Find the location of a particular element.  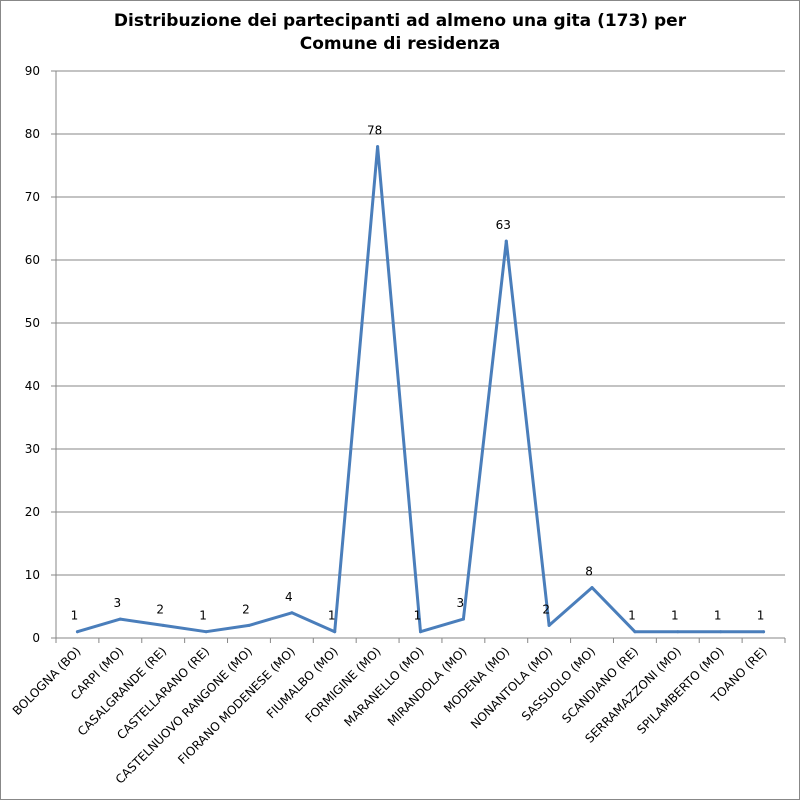

y-tick-label: 40 is located at coordinates (32, 386).